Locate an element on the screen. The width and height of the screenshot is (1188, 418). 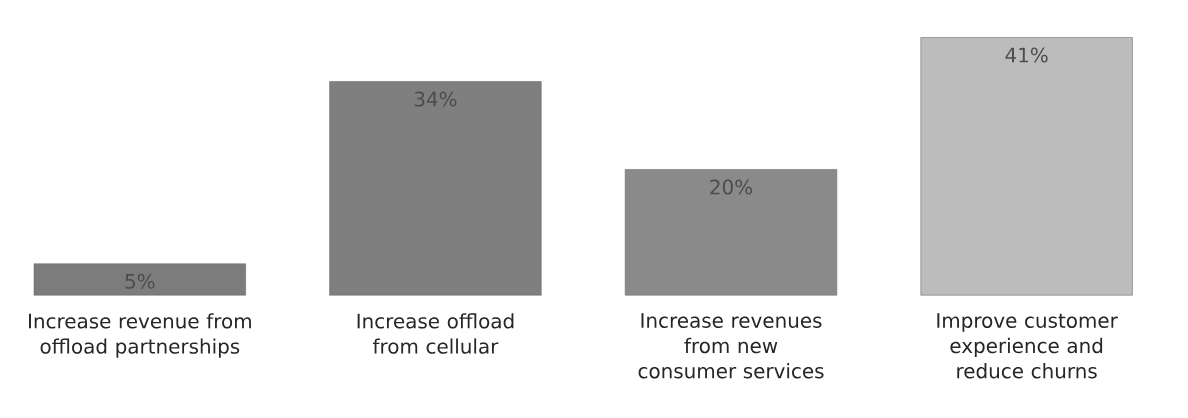
data-label: 41% is located at coordinates (1026, 55).